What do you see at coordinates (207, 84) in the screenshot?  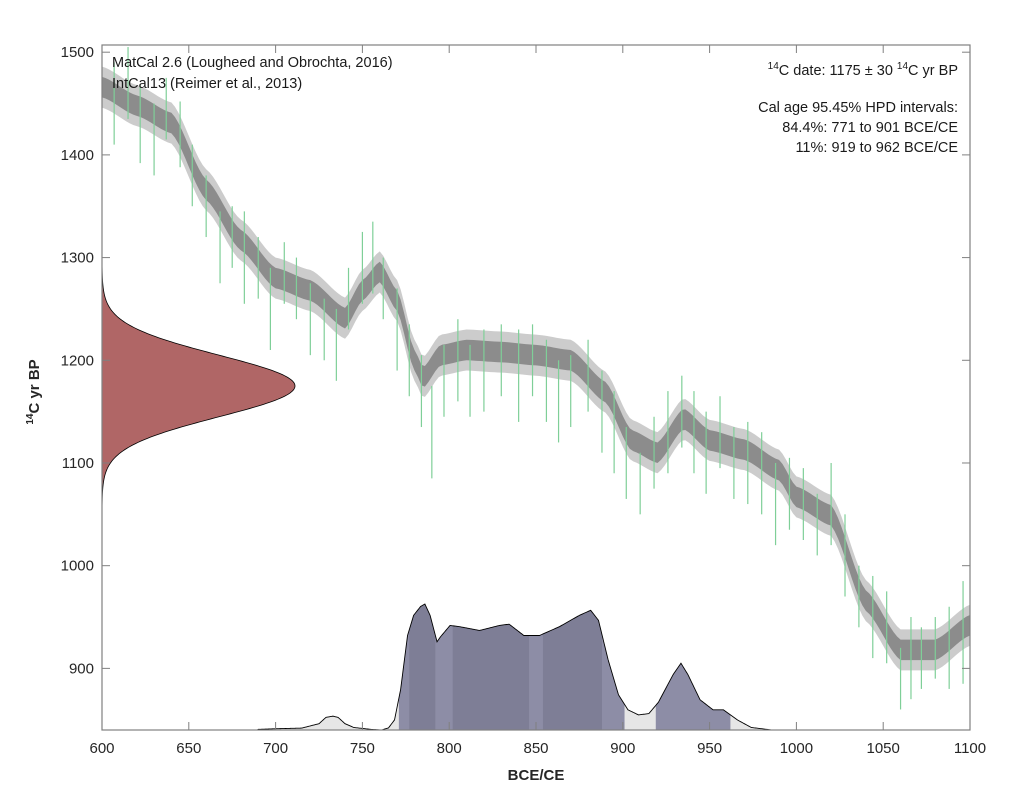 I see `annotation-intcal: IntCal13 (Reimer et al., 2013)` at bounding box center [207, 84].